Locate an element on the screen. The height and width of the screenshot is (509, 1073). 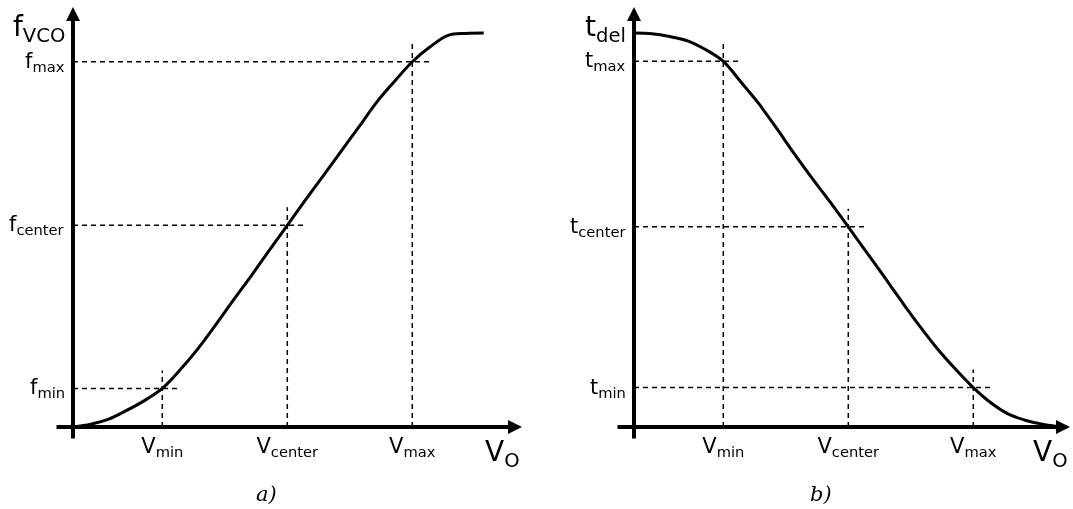
text: b) is located at coordinates (821, 494).